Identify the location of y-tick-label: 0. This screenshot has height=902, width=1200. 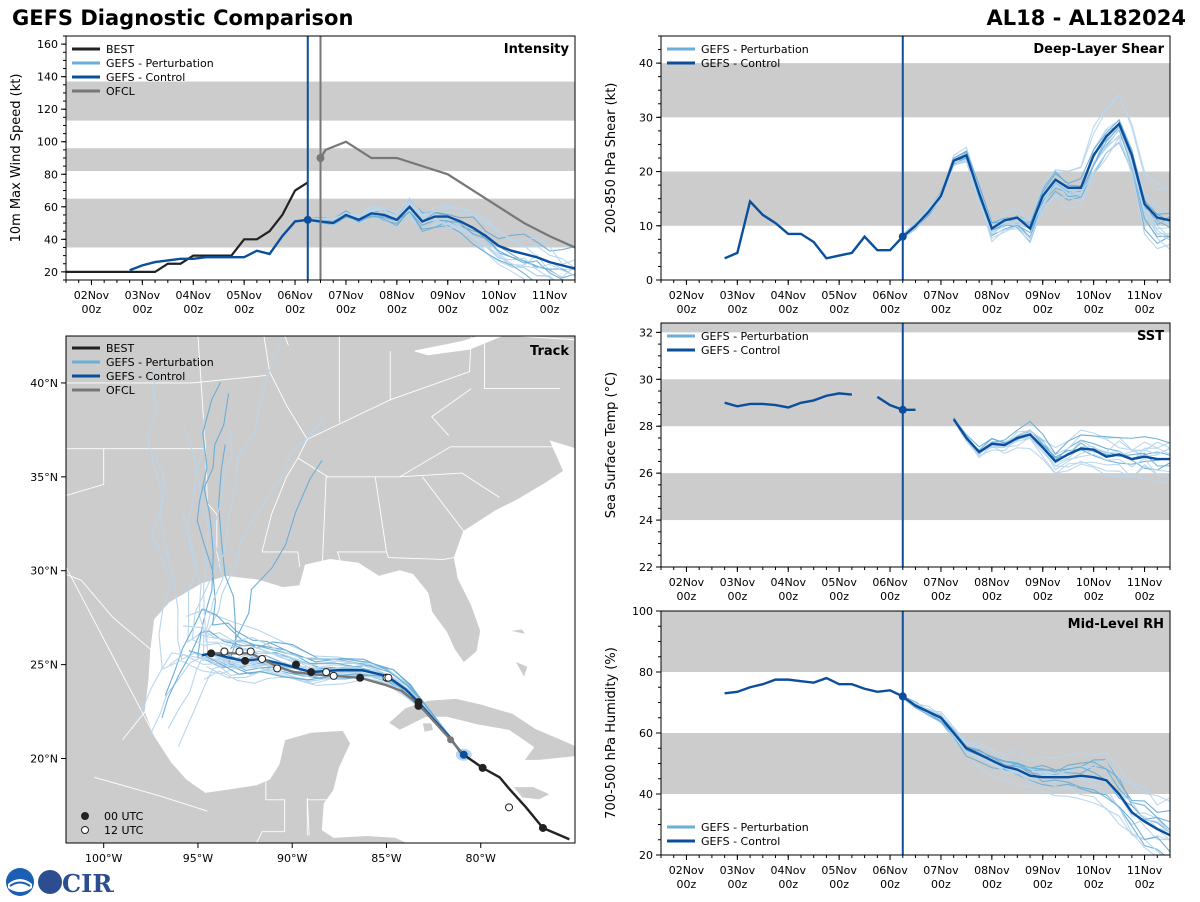
(649, 280).